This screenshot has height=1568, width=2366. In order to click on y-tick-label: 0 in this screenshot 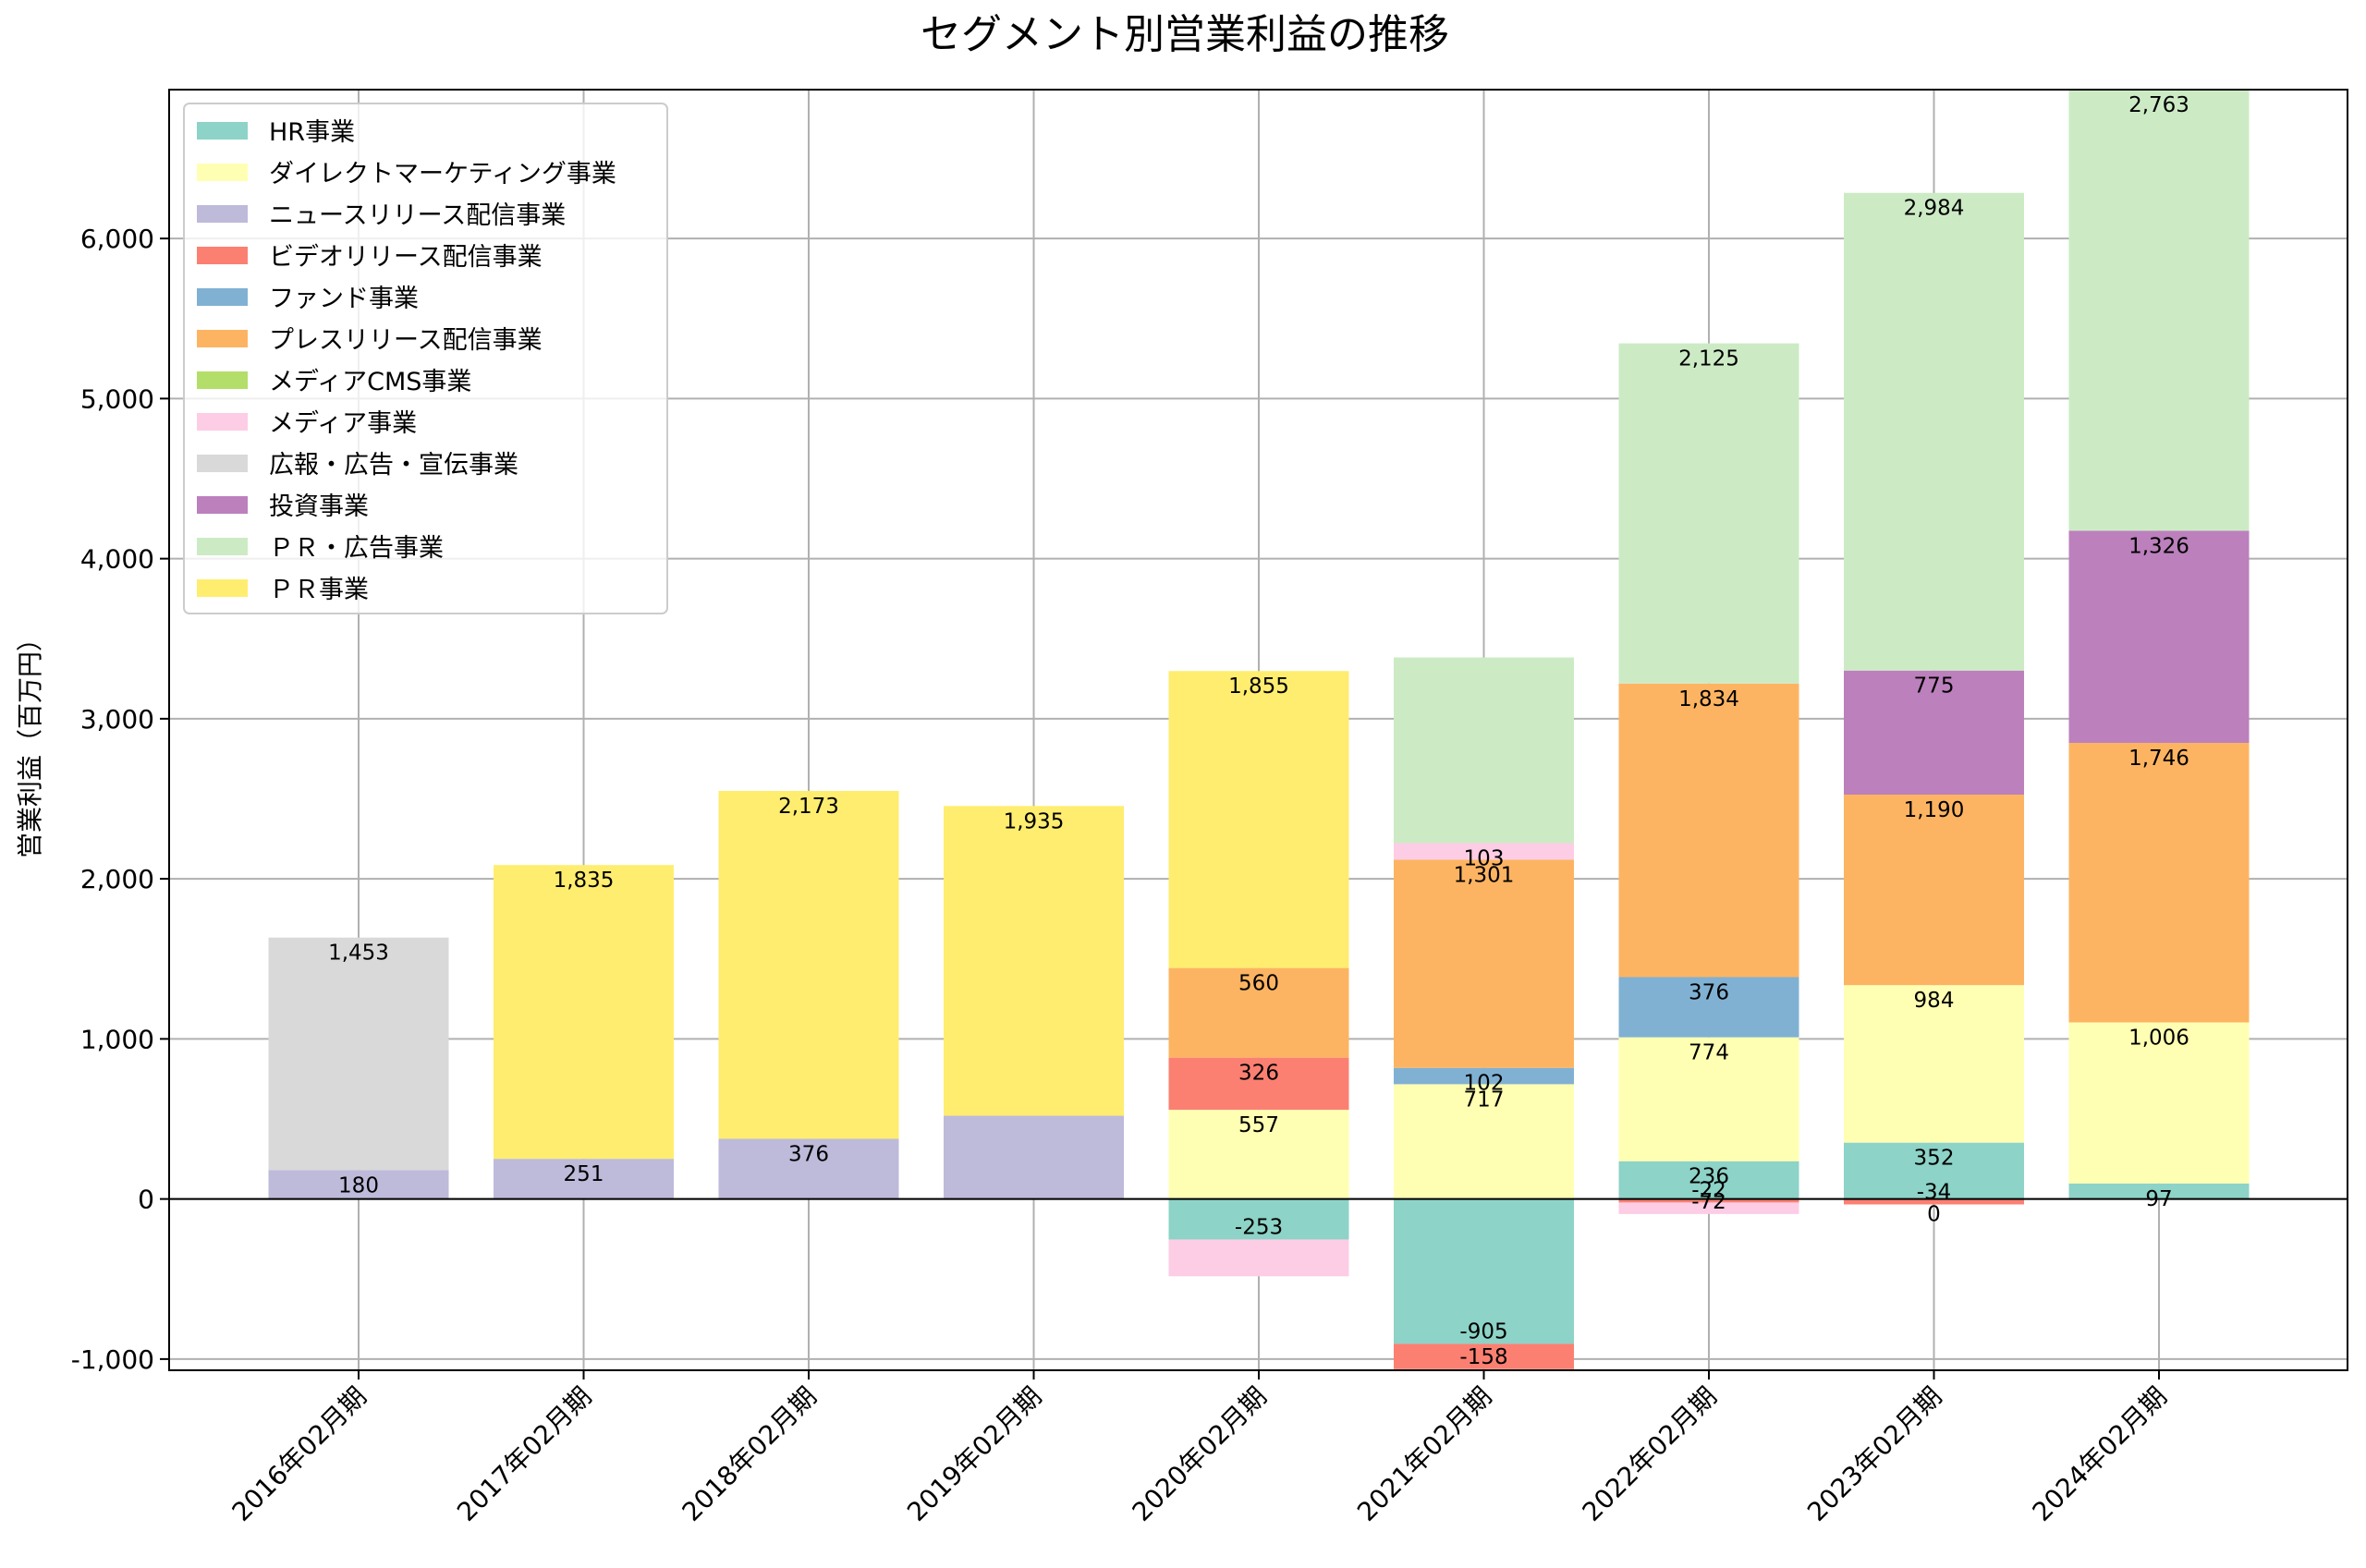, I will do `click(146, 1200)`.